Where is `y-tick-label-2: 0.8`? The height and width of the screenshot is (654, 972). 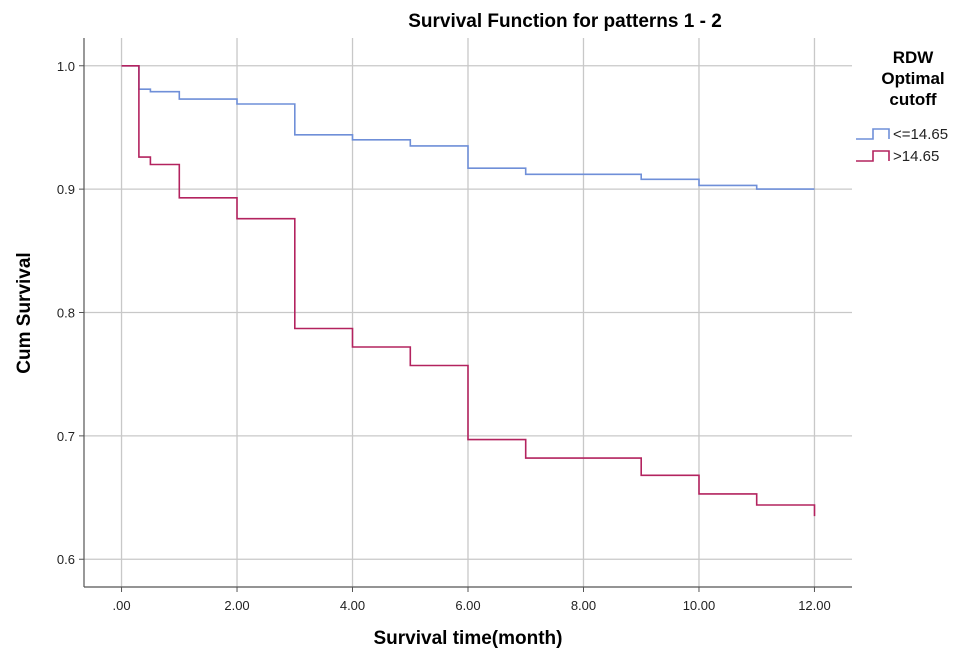
y-tick-label-2: 0.8 is located at coordinates (66, 313).